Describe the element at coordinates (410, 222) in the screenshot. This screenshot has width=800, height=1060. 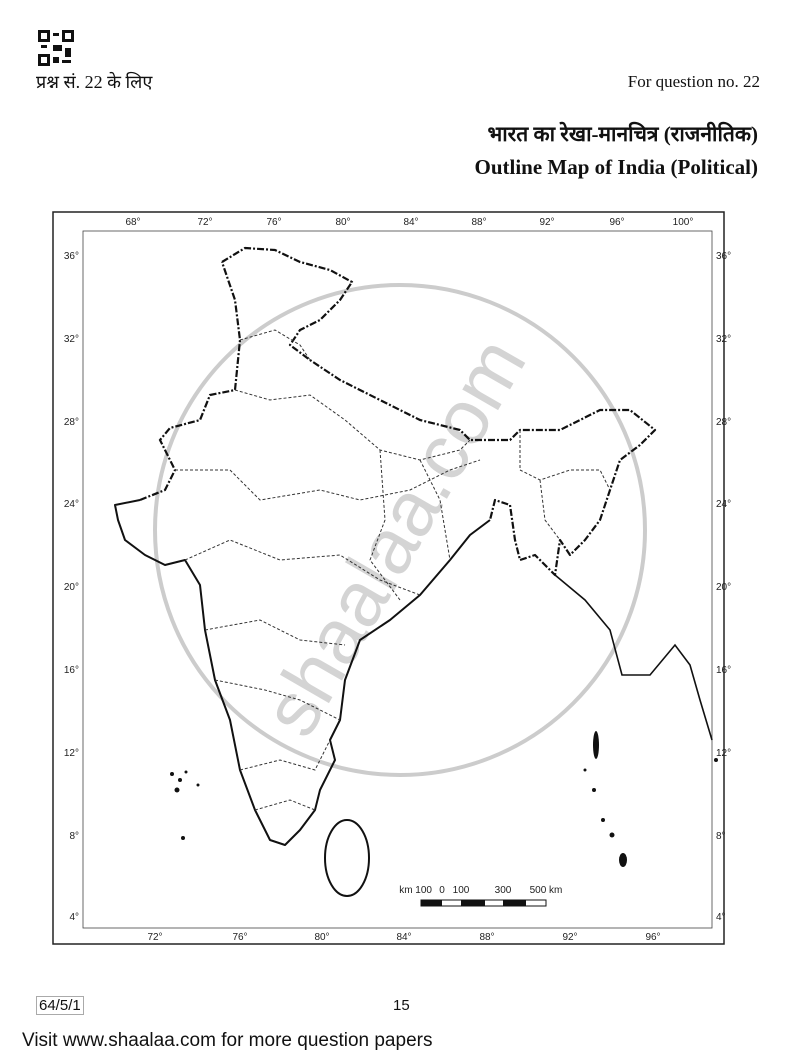
I see `longitude-label-top: 84°` at that location.